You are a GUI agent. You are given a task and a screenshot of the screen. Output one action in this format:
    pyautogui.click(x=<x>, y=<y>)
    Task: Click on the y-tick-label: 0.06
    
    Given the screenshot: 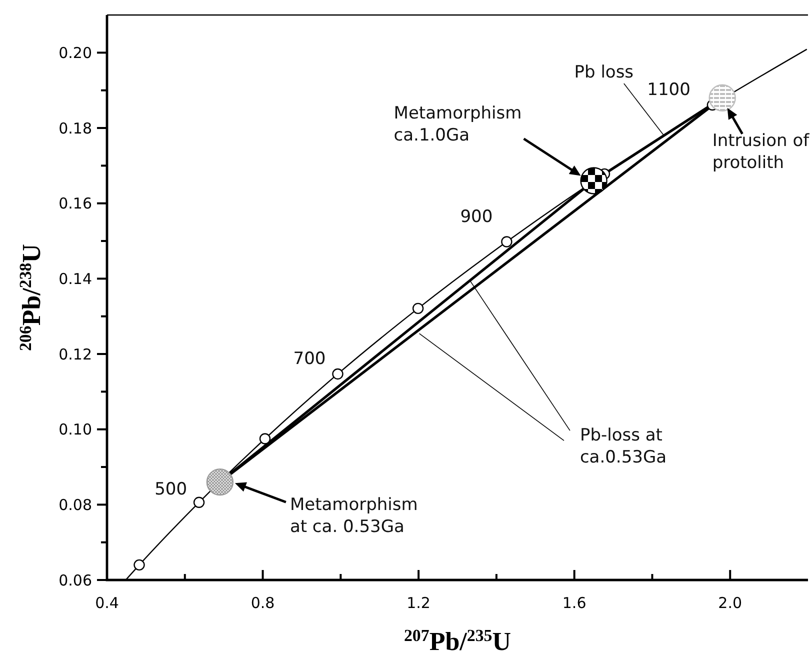 What is the action you would take?
    pyautogui.click(x=75, y=580)
    